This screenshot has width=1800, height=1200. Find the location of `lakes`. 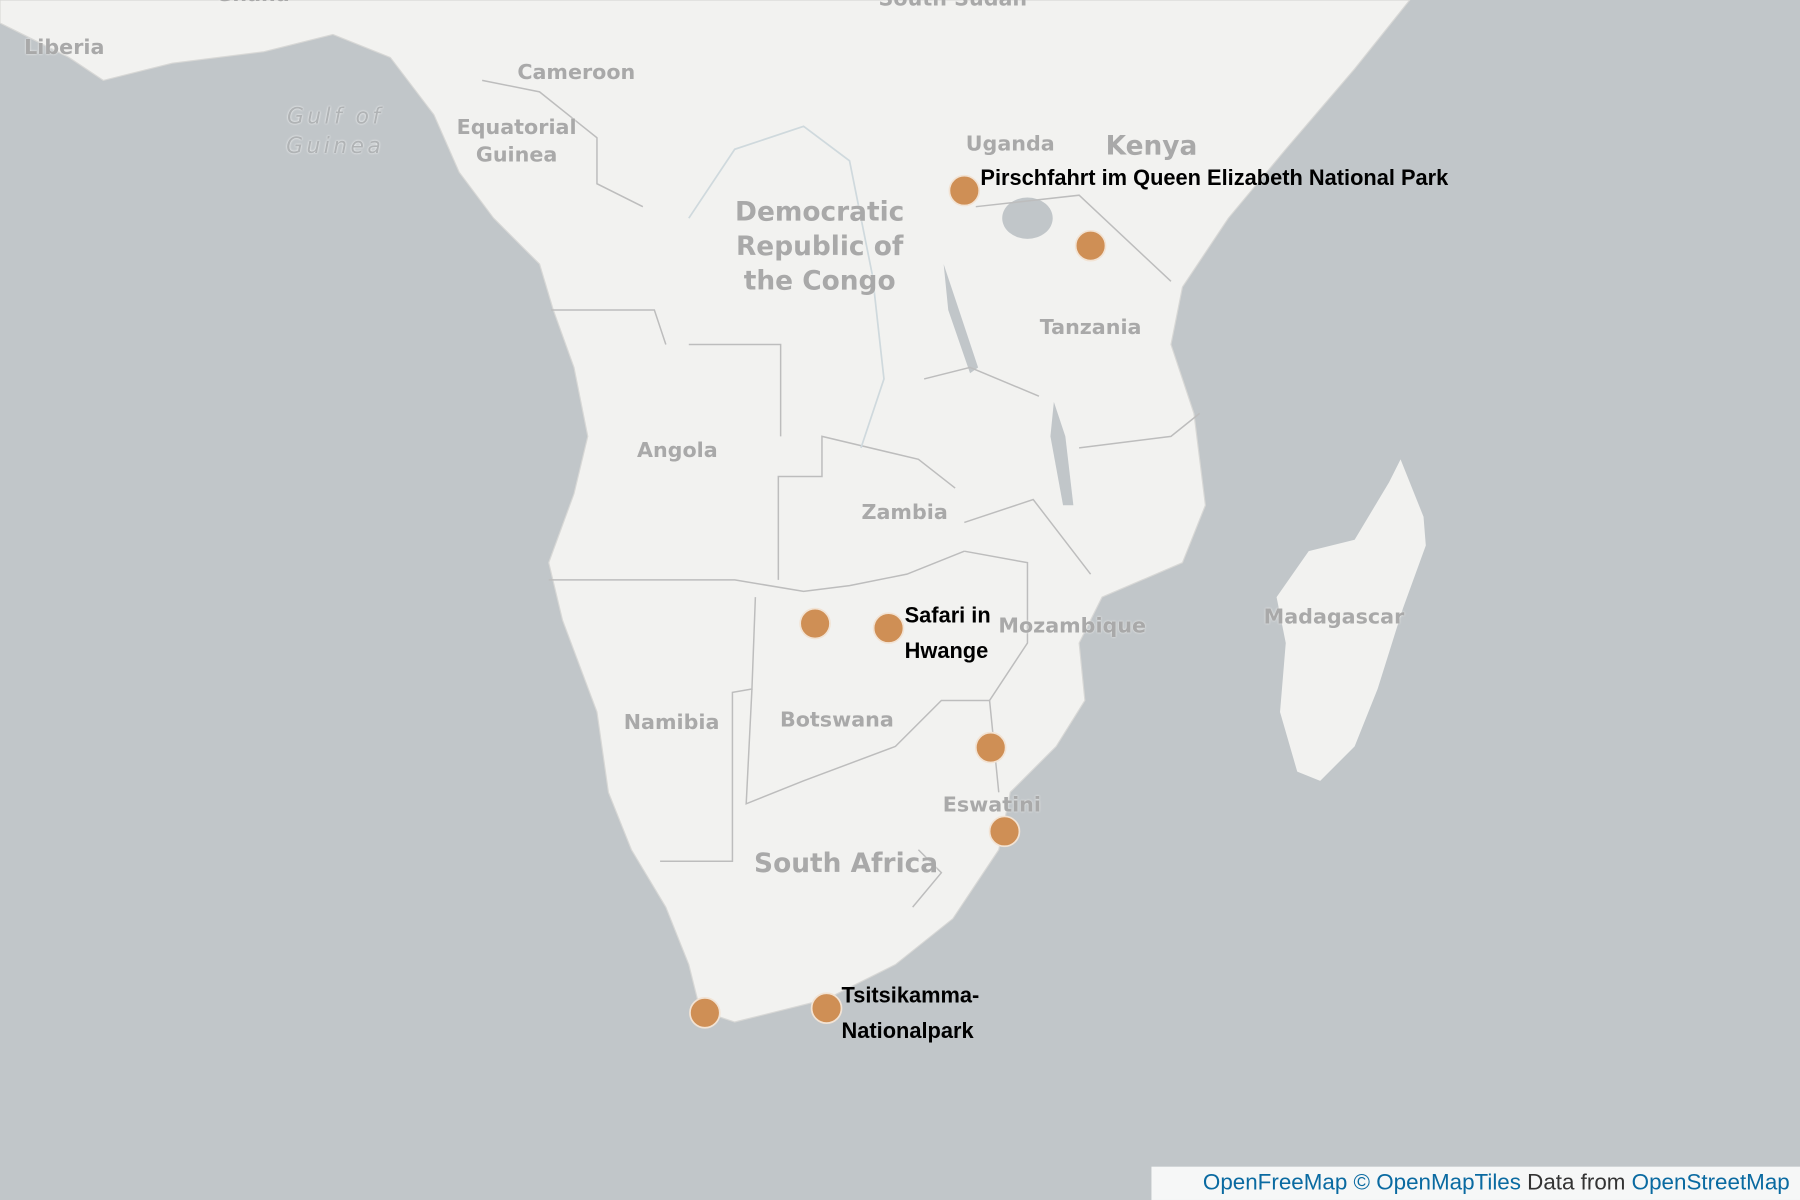

lakes is located at coordinates (1008, 351).